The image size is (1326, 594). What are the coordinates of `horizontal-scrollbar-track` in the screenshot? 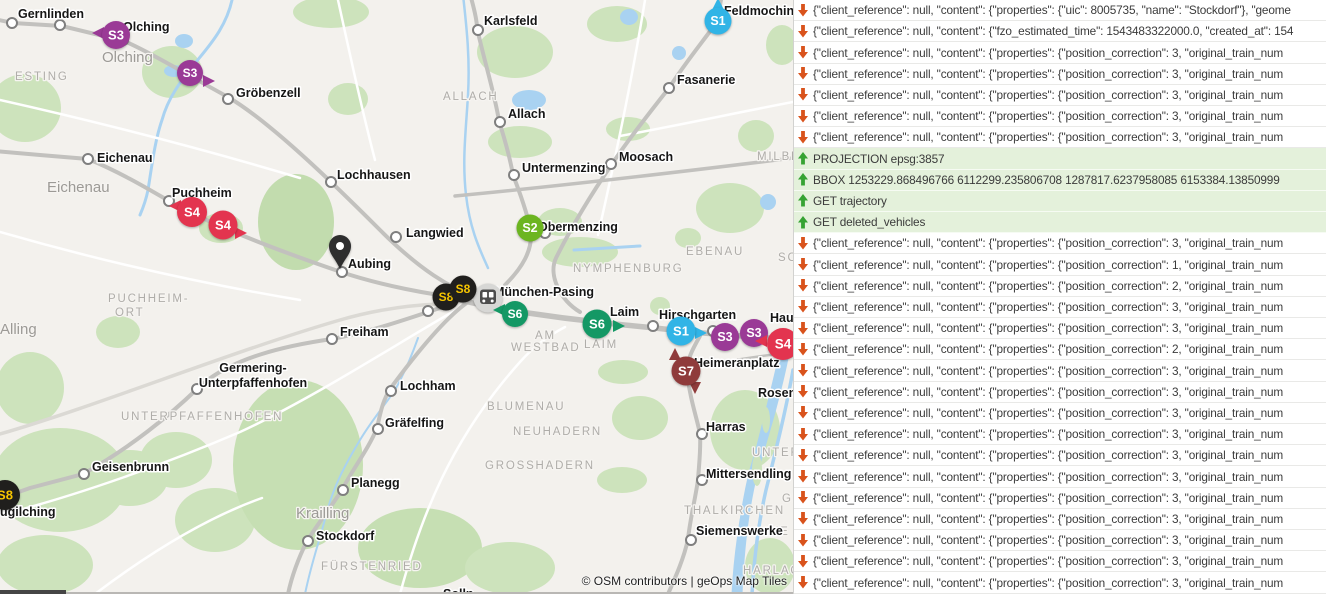 It's located at (396, 593).